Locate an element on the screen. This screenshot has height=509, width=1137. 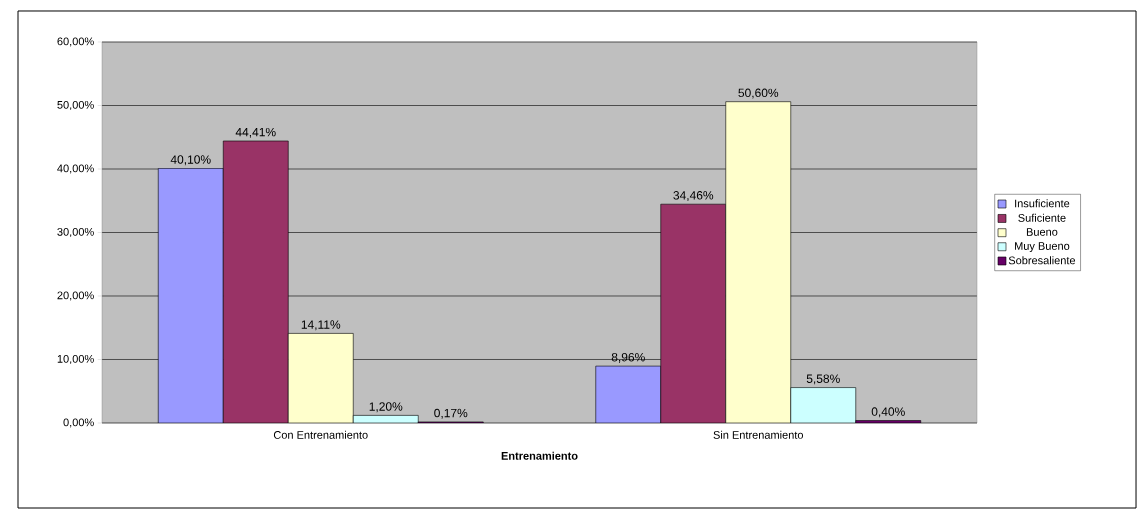
legend-label: Sobresaliente is located at coordinates (1042, 260).